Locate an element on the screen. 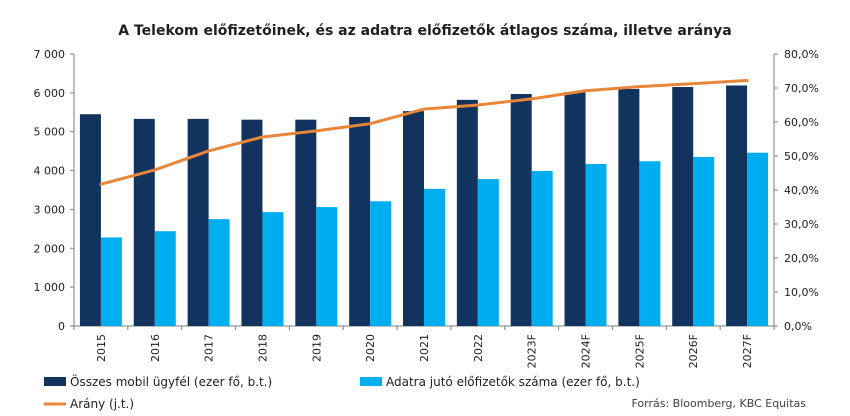 This screenshot has height=416, width=850. legend-label-total: Összes mobil ügyfél (ezer fő, b.t.) is located at coordinates (171, 381).